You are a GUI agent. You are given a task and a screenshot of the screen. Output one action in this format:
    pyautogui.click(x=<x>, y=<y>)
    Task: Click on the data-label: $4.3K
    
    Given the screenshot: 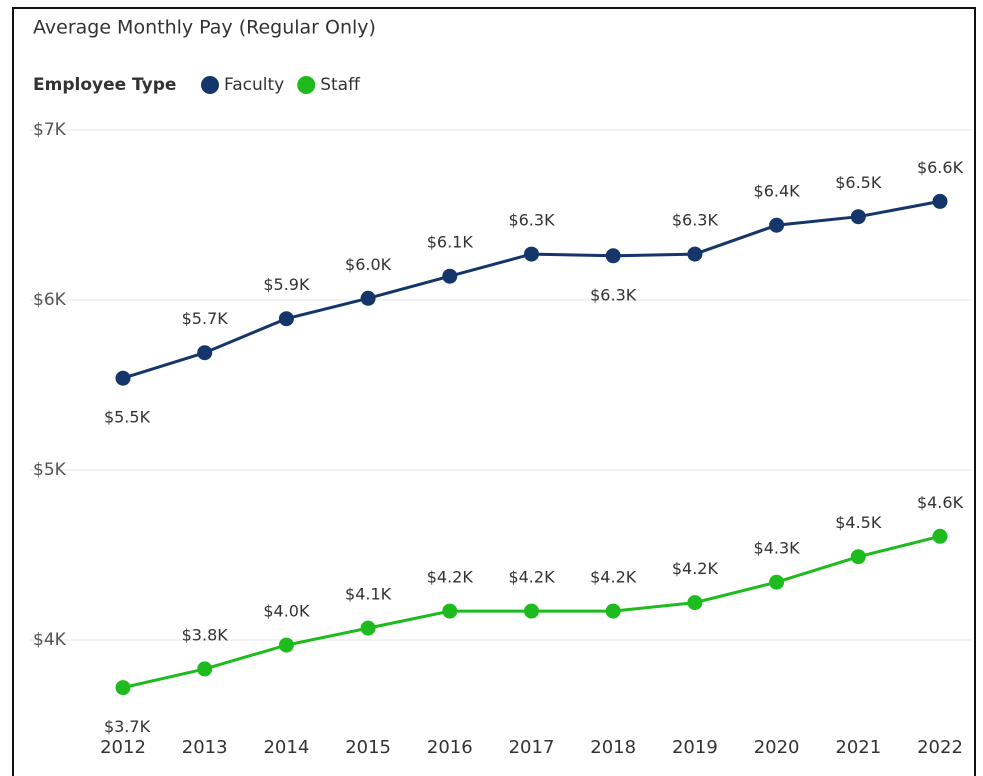 What is the action you would take?
    pyautogui.click(x=777, y=548)
    